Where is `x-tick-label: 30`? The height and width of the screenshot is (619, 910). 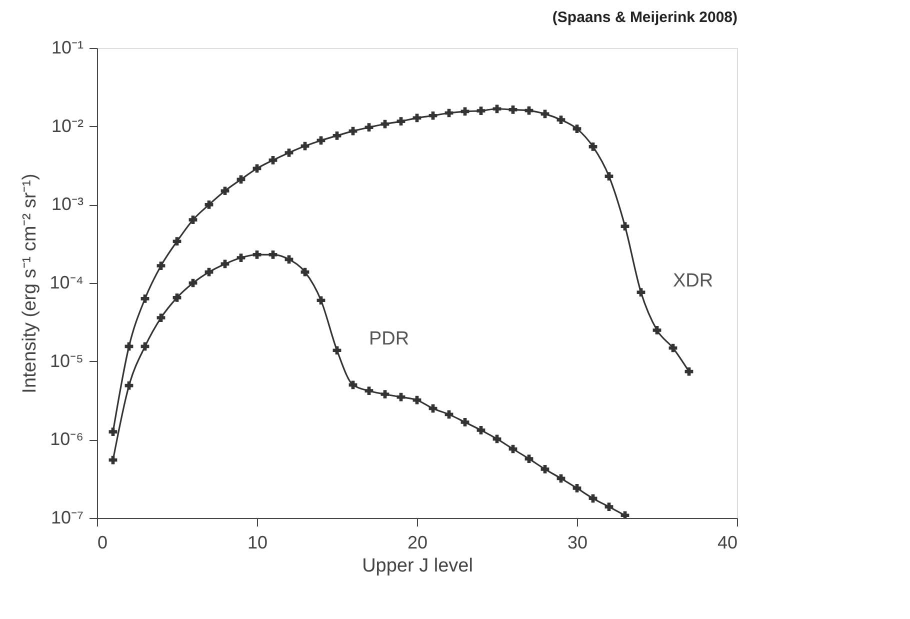 x-tick-label: 30 is located at coordinates (577, 542).